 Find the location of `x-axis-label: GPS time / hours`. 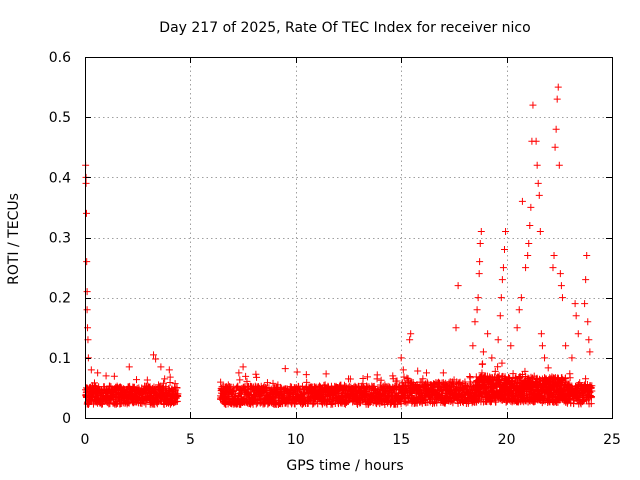

x-axis-label: GPS time / hours is located at coordinates (344, 466).